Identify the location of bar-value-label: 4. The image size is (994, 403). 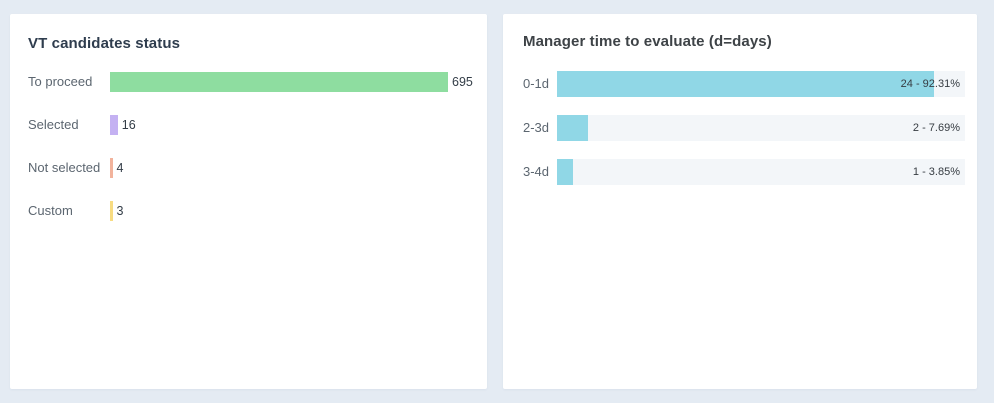
(120, 168).